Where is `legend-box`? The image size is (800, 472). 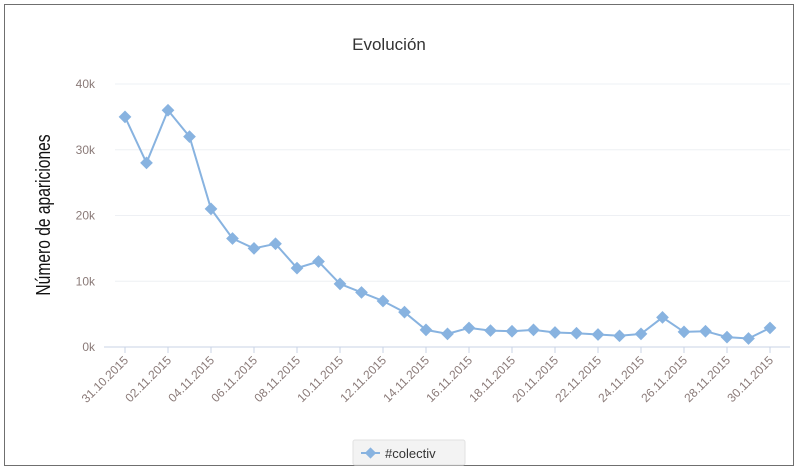
legend-box is located at coordinates (409, 452).